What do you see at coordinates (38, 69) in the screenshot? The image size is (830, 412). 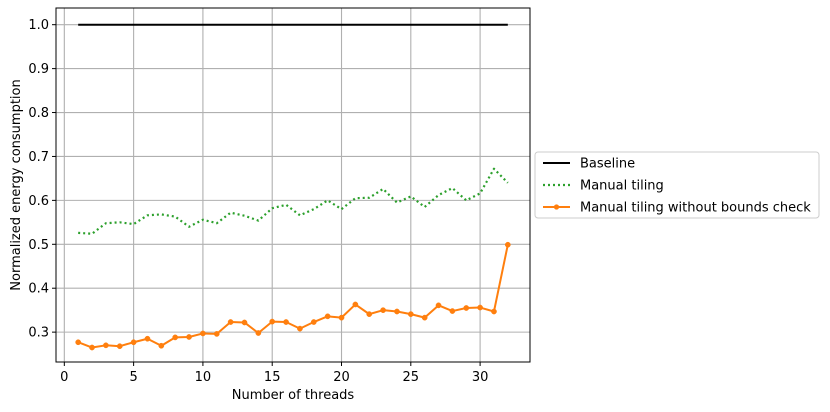 I see `y-tick-label: 0.9` at bounding box center [38, 69].